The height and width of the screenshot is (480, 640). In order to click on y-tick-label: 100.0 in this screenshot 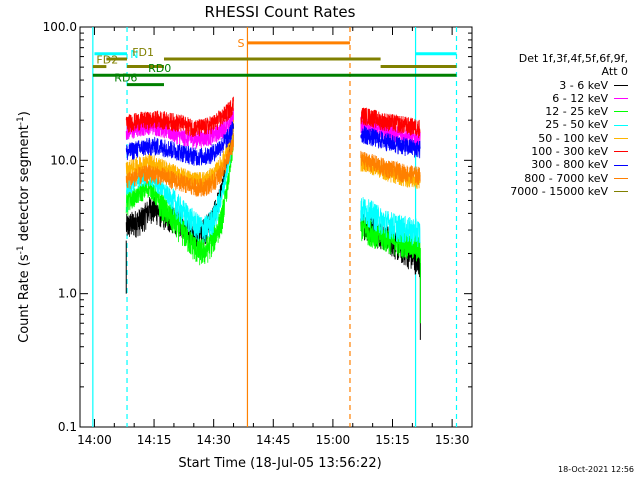, I will do `click(60, 27)`.